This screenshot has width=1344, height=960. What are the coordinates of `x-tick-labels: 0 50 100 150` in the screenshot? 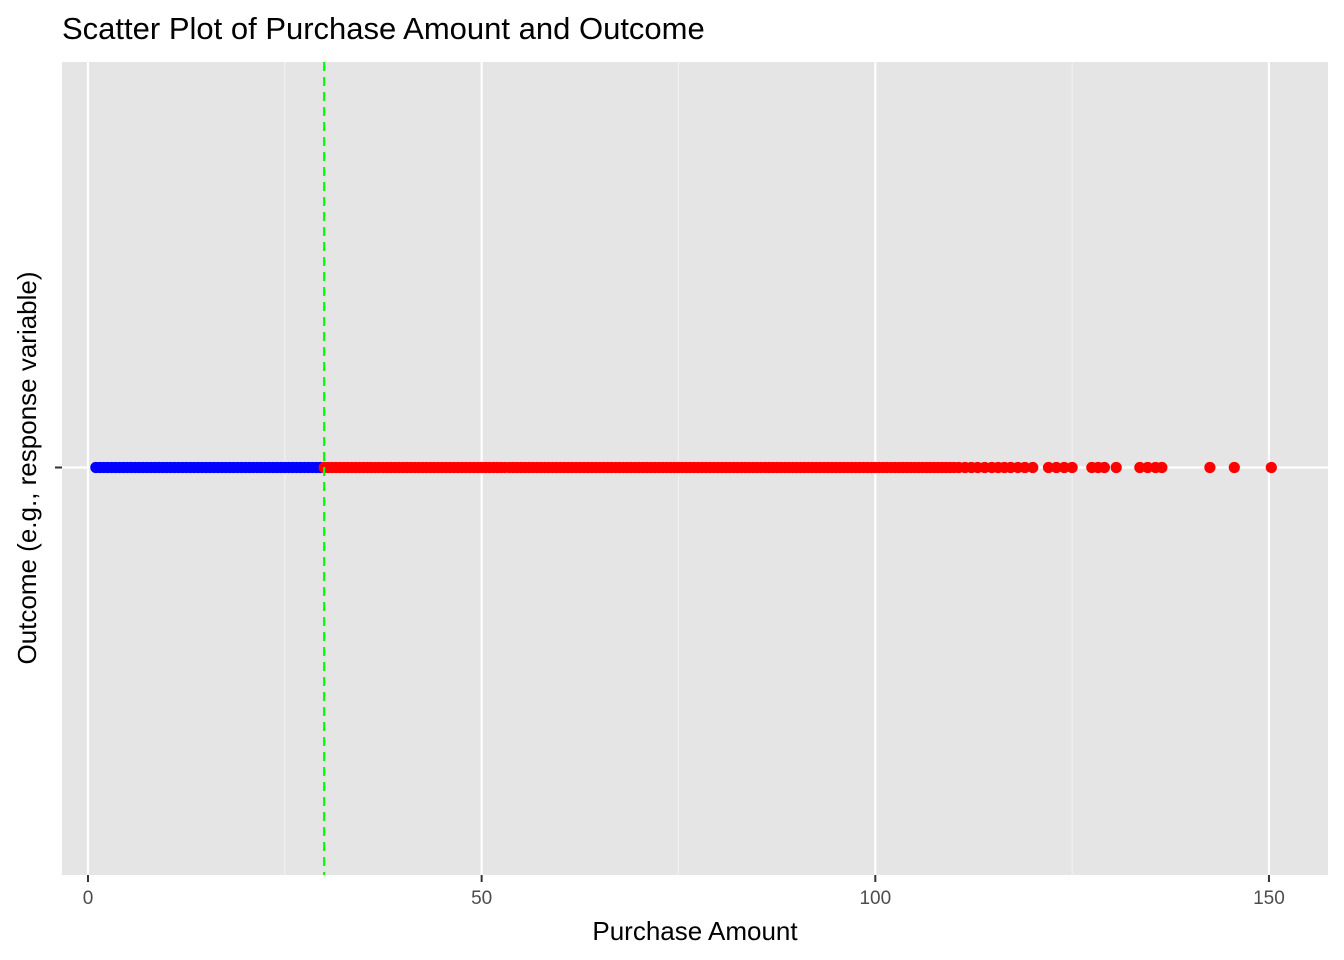 It's located at (684, 898).